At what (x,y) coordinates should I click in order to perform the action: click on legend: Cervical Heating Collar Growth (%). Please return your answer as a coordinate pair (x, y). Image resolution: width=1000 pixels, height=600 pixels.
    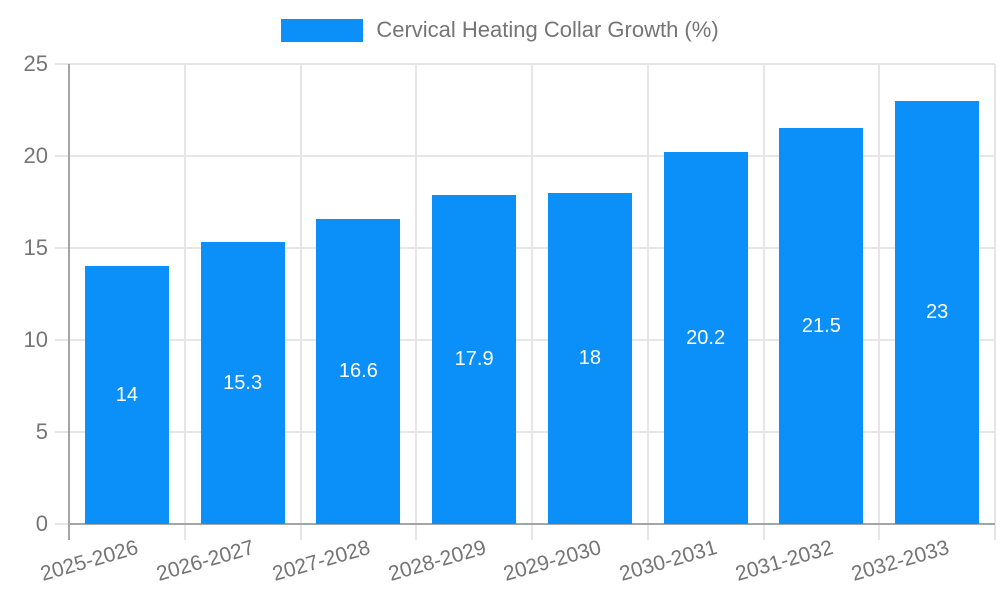
    Looking at the image, I should click on (500, 30).